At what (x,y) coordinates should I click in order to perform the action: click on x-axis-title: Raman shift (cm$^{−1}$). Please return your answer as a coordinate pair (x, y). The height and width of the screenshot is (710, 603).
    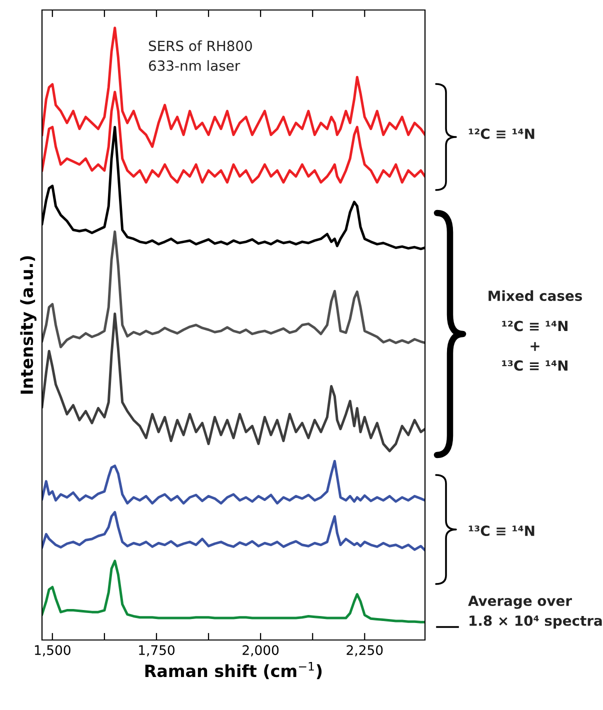
    Looking at the image, I should click on (233, 671).